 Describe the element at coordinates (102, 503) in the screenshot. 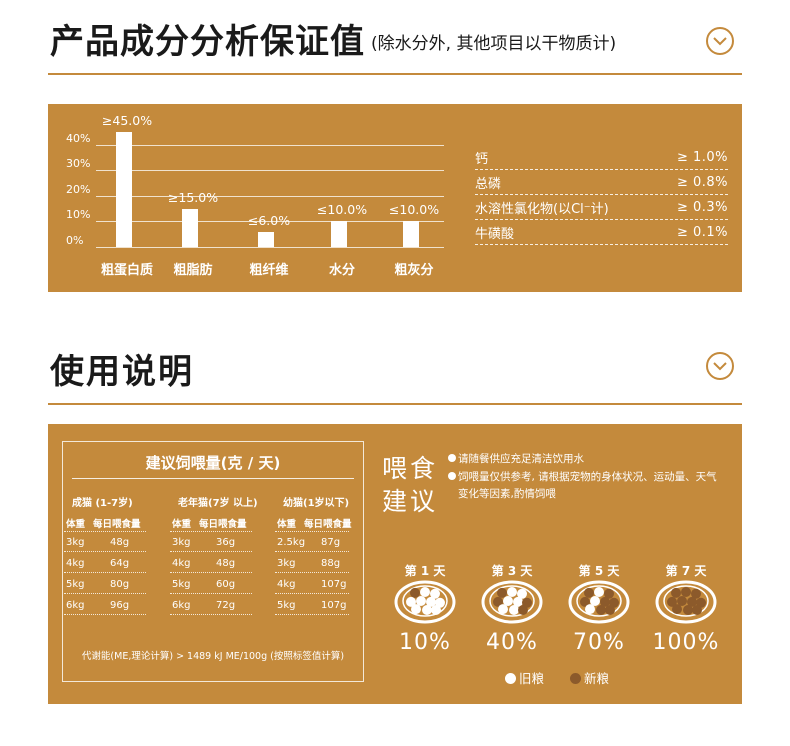

I see `feeding-group-name: 成猫 (1-7岁)` at that location.